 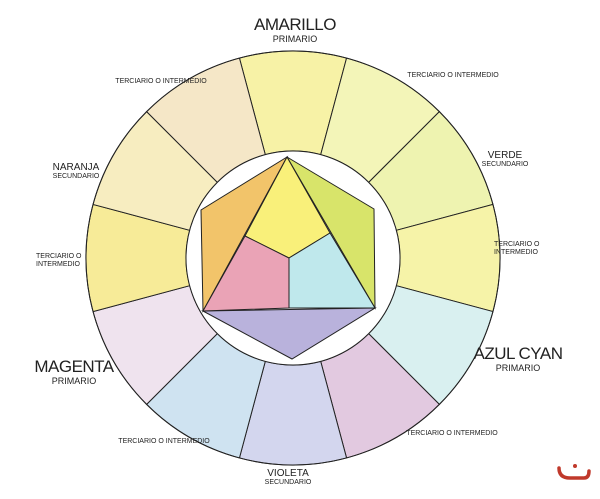 I want to click on label-verde: VERDE SECUNDARIO, so click(x=505, y=159).